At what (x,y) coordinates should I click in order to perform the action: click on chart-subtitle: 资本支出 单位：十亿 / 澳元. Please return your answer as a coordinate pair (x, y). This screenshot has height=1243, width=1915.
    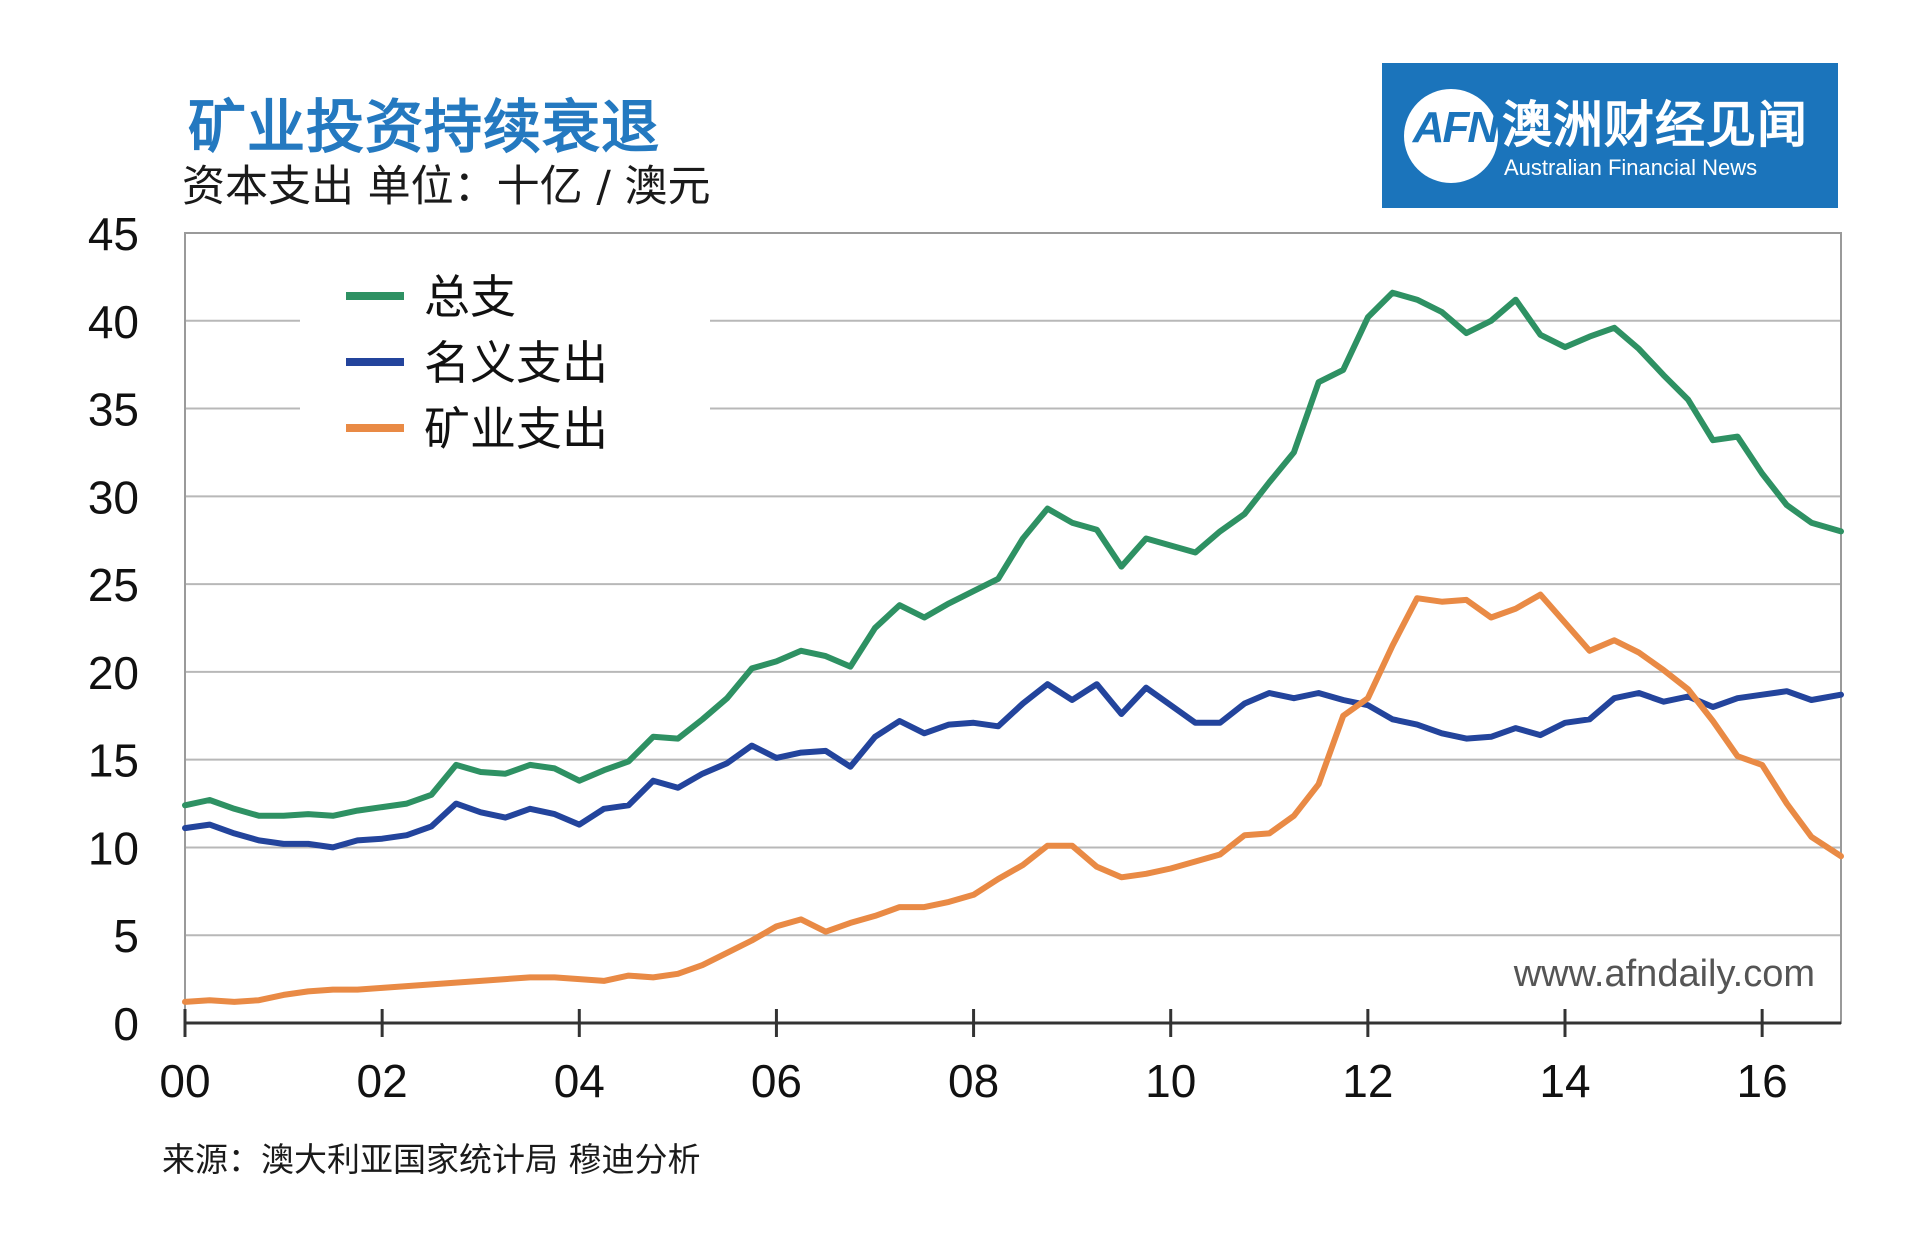
    Looking at the image, I should click on (446, 187).